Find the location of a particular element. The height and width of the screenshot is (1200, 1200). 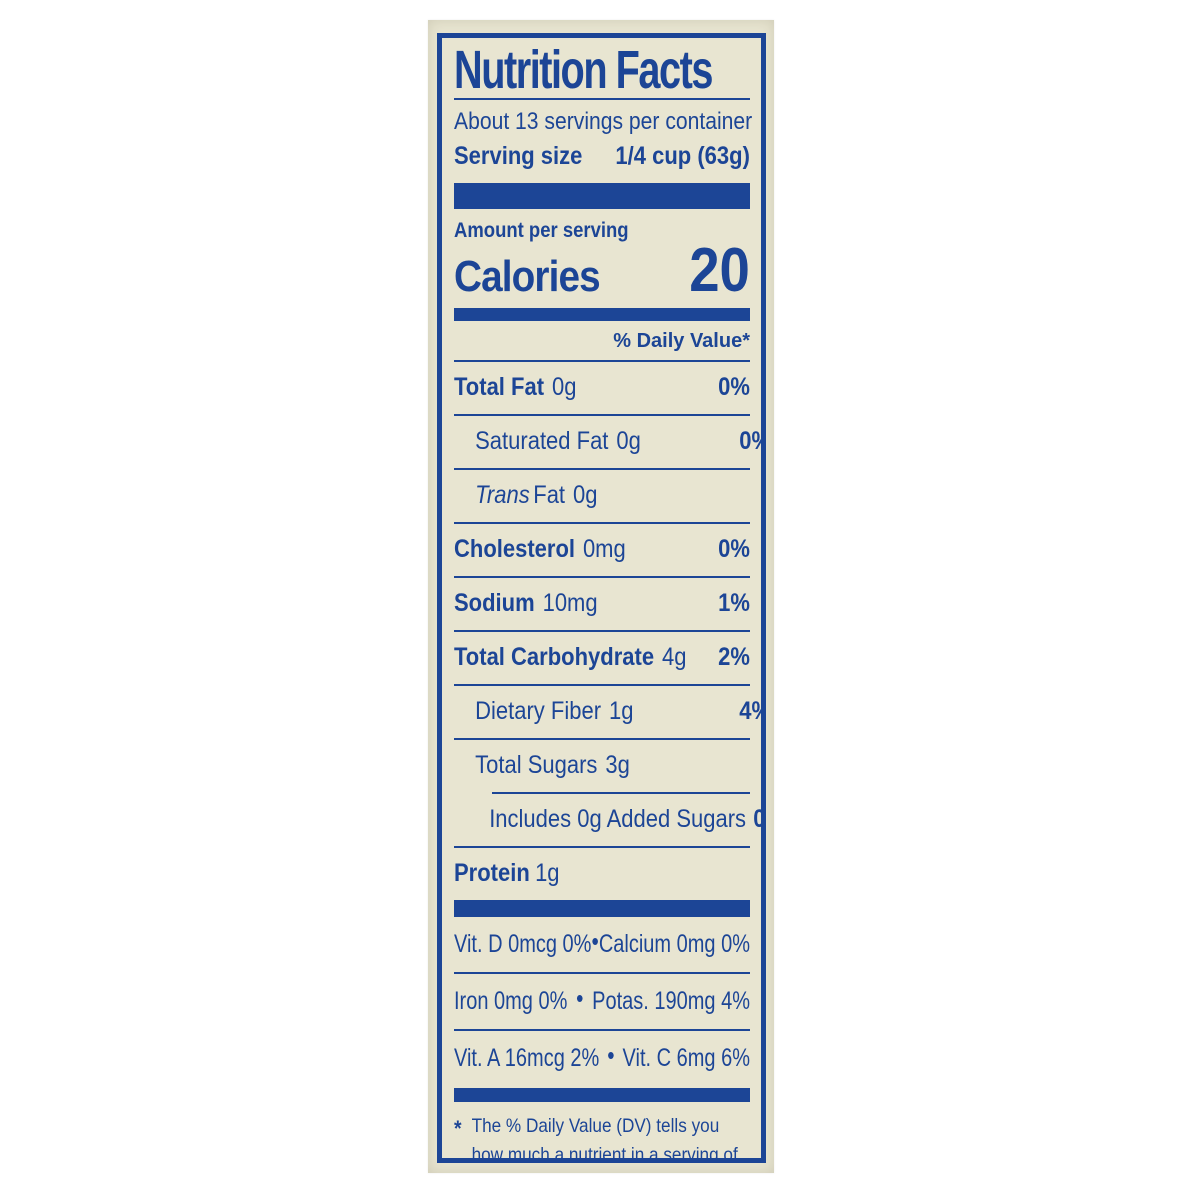

daily-value-header: % Daily Value* is located at coordinates (681, 341).